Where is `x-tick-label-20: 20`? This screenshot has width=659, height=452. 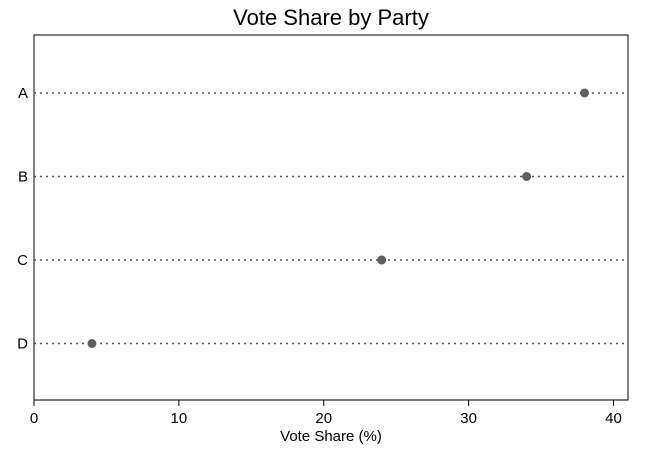 x-tick-label-20: 20 is located at coordinates (323, 418).